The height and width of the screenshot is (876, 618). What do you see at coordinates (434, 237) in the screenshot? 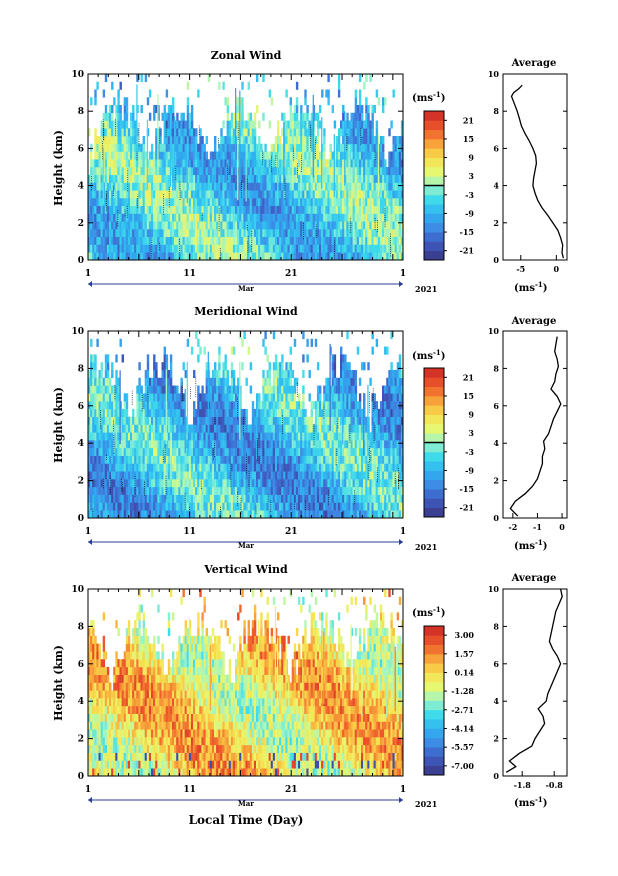
I see `colorbar-segment` at bounding box center [434, 237].